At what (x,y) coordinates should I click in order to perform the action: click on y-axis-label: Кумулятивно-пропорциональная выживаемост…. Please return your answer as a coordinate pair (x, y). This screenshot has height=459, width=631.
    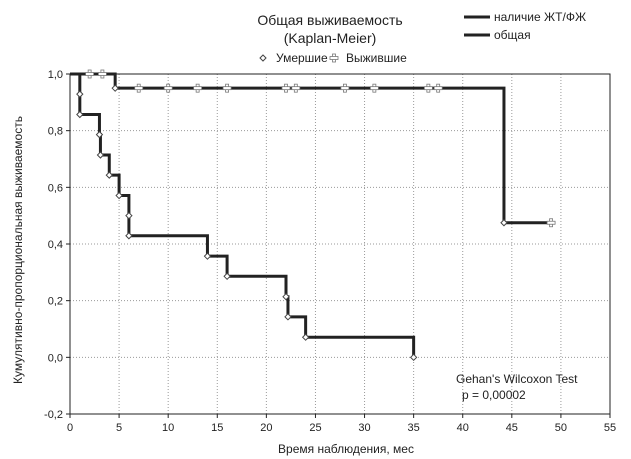
    Looking at the image, I should click on (18, 250).